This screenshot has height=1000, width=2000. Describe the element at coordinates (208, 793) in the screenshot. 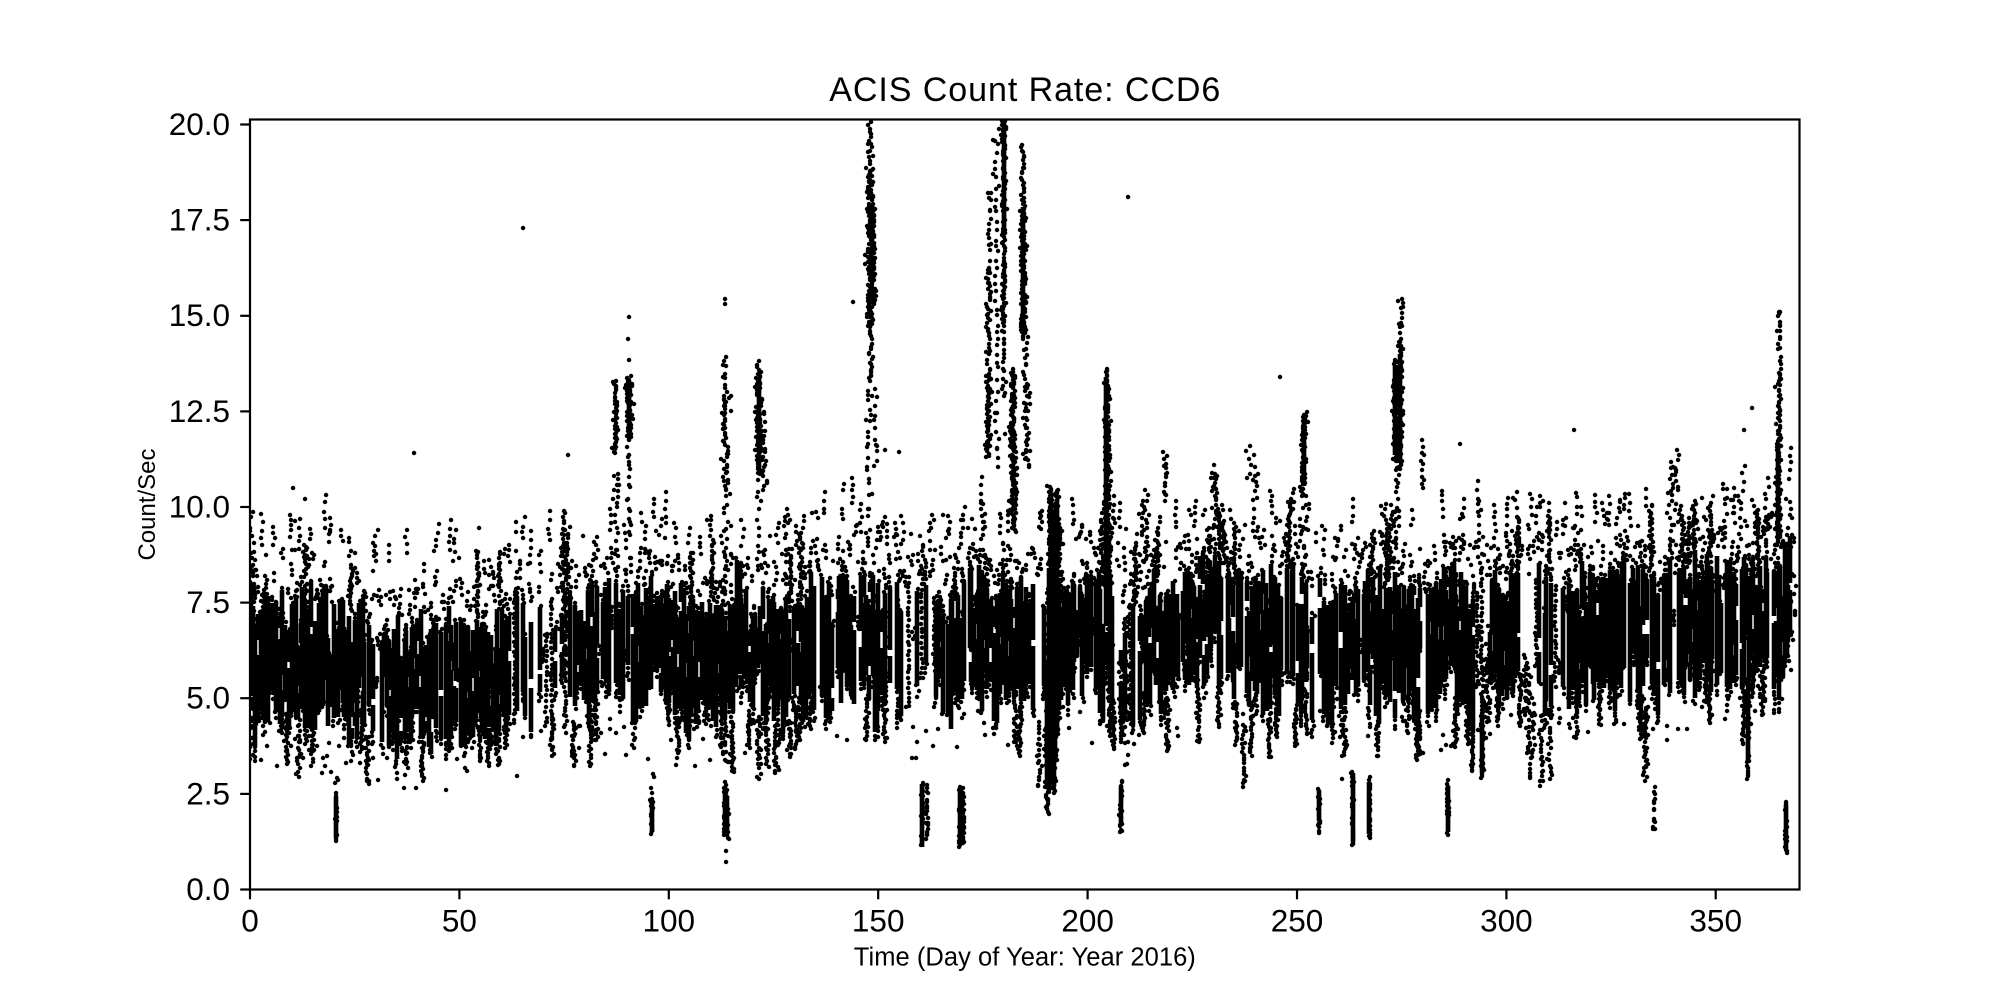

I see `svg-text: 2.5` at that location.